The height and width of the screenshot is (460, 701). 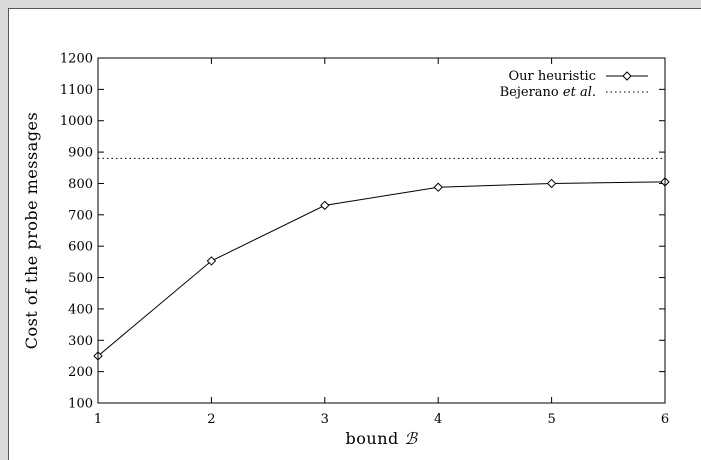 I want to click on y-tick-label: 500, so click(x=80, y=278).